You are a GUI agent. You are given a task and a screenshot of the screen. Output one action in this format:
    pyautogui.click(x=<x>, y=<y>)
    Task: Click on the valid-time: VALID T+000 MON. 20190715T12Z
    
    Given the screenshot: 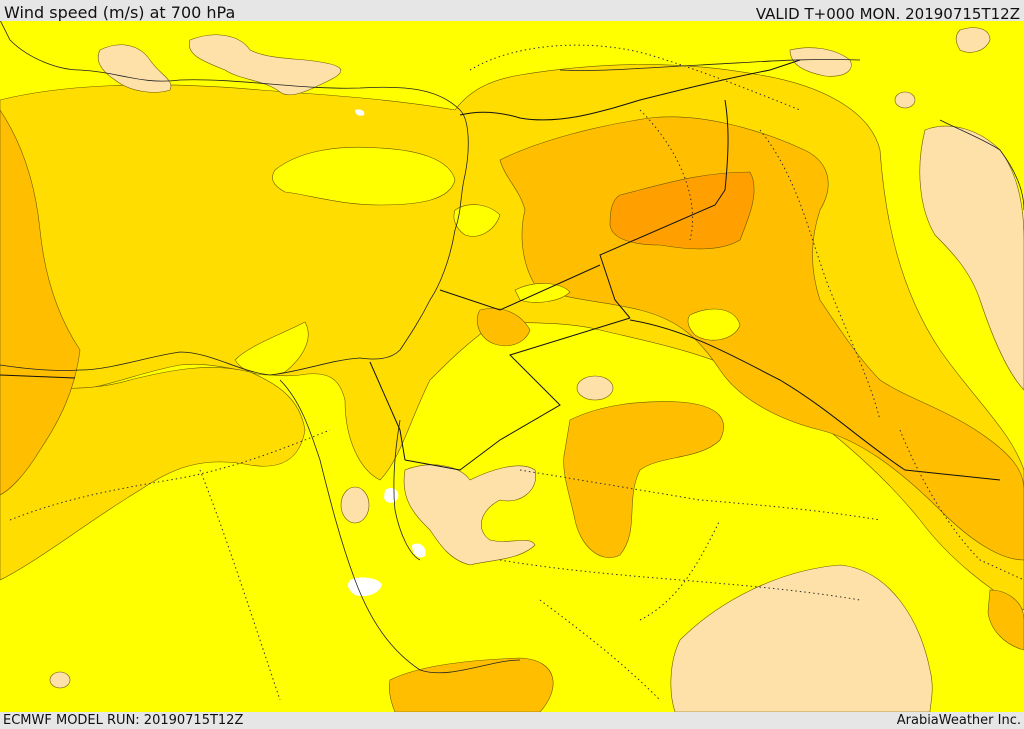 What is the action you would take?
    pyautogui.click(x=887, y=14)
    